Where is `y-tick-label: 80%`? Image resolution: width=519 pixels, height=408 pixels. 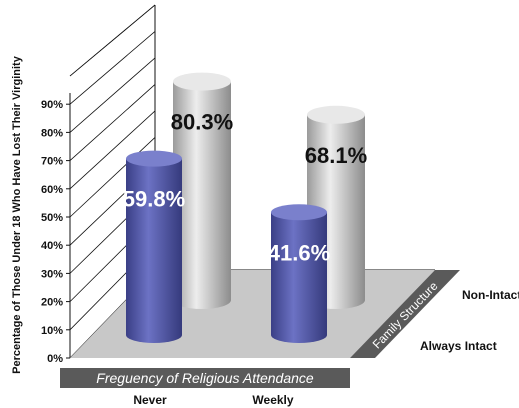 y-tick-label: 80% is located at coordinates (52, 133).